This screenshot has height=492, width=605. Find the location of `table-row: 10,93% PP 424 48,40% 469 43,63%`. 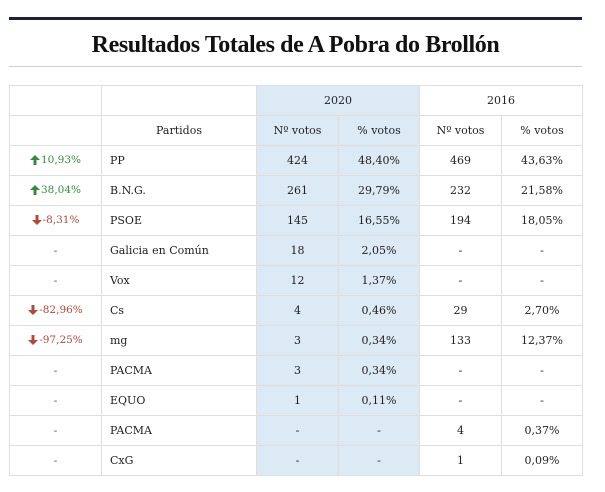

table-row: 10,93% PP 424 48,40% 469 43,63% is located at coordinates (296, 160).